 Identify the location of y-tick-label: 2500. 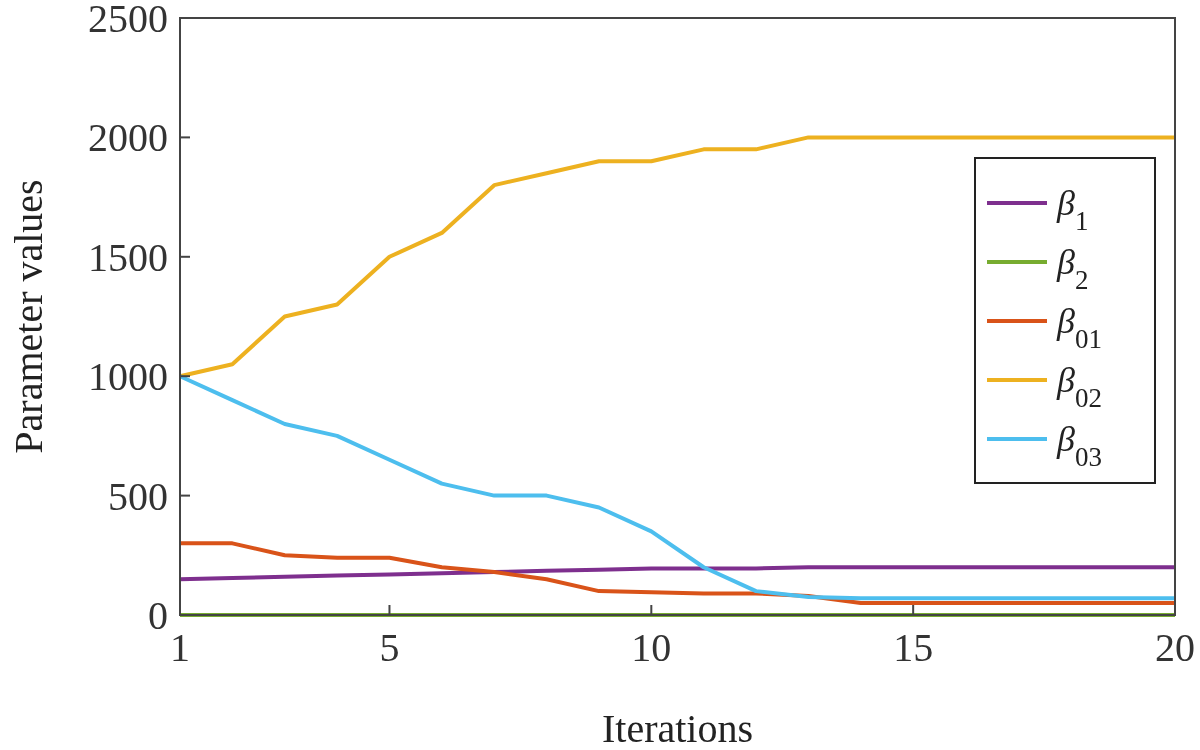
(128, 20).